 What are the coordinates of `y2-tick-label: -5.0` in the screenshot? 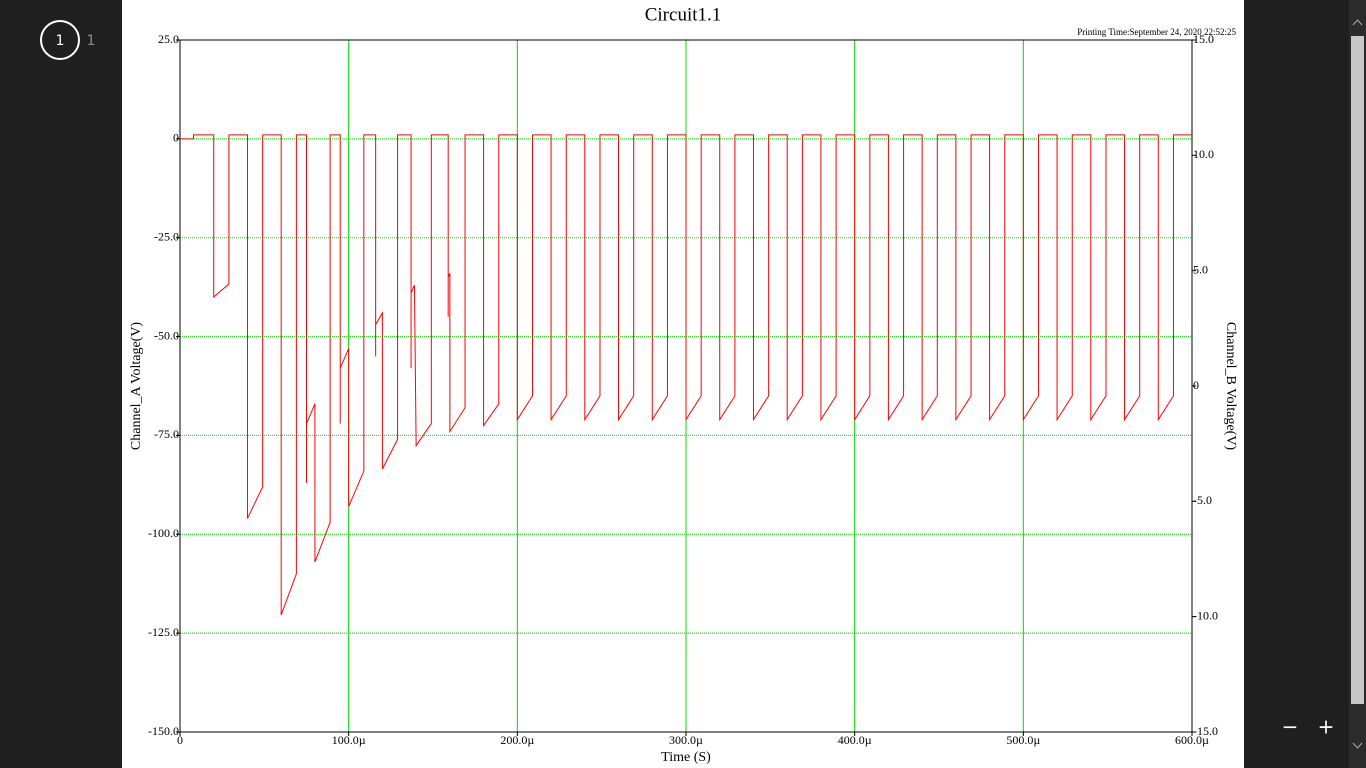 It's located at (1202, 500).